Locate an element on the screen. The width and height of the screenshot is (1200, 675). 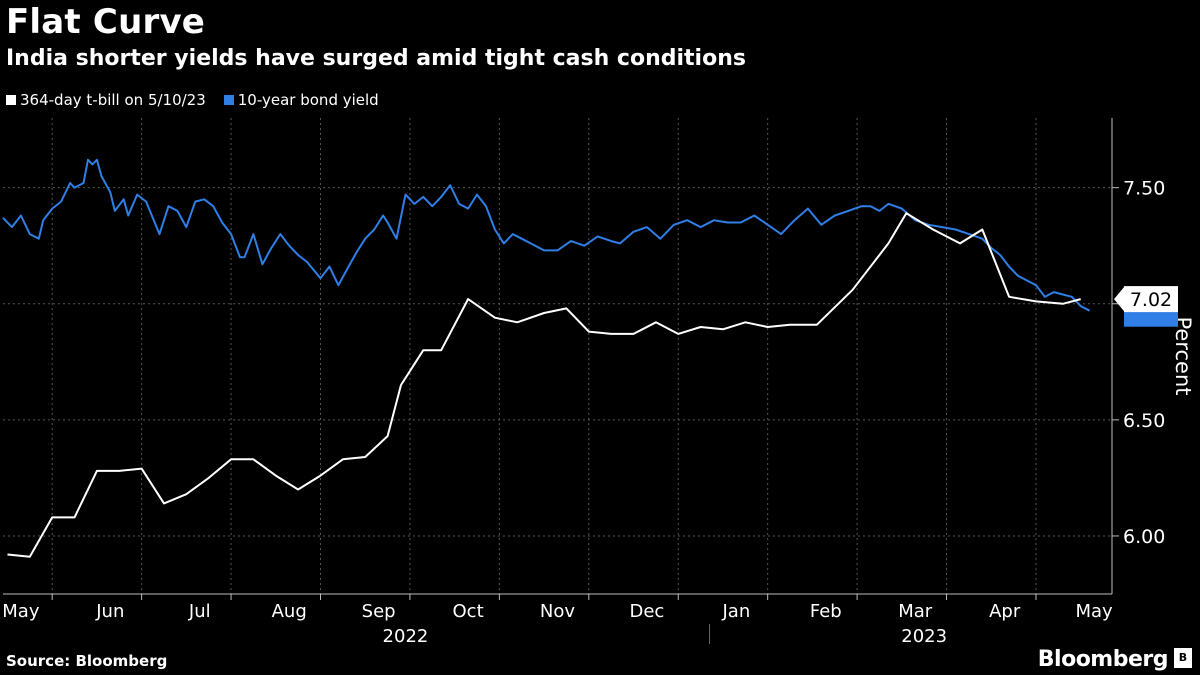
year-label: 2023 is located at coordinates (924, 636).